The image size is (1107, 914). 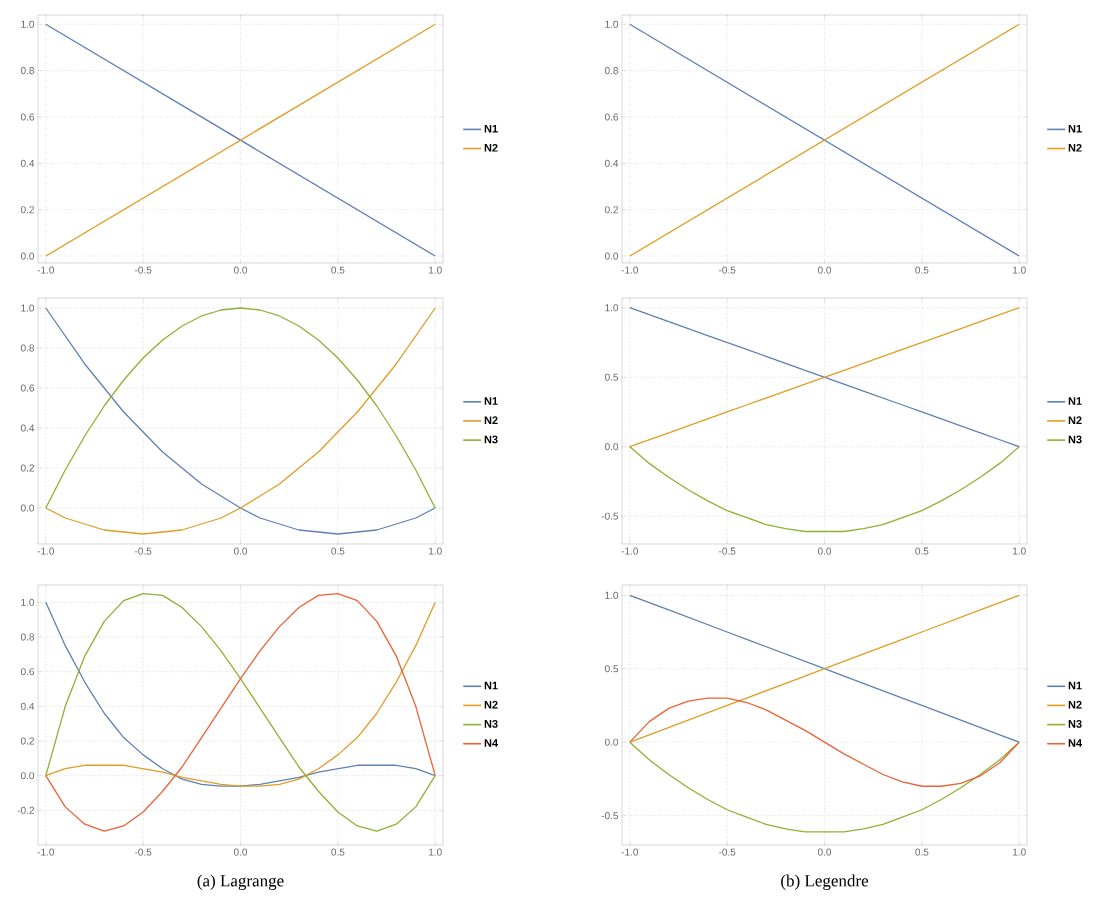 I want to click on text: (b) Legendre, so click(x=825, y=882).